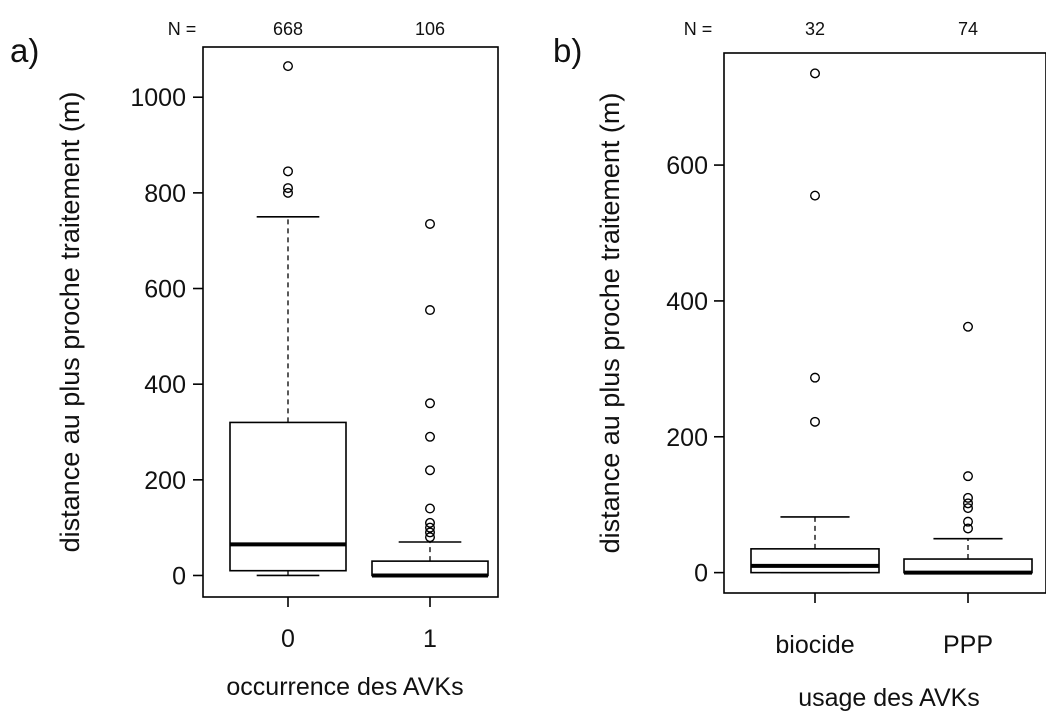 This screenshot has height=720, width=1046. Describe the element at coordinates (889, 698) in the screenshot. I see `x-axis-label: usage des AVKs` at that location.